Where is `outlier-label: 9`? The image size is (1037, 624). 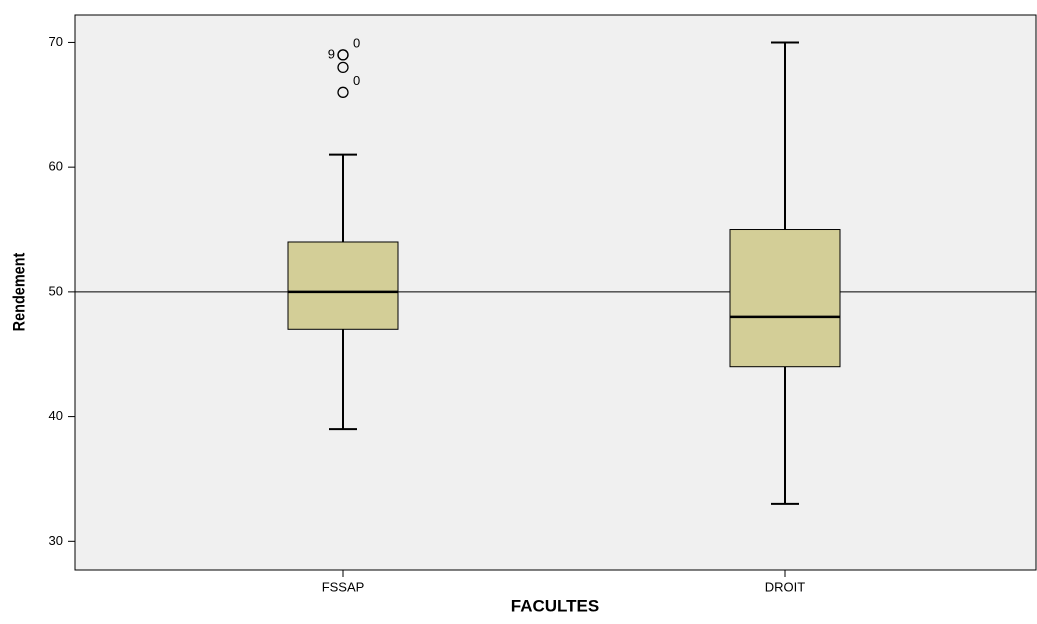 outlier-label: 9 is located at coordinates (331, 53).